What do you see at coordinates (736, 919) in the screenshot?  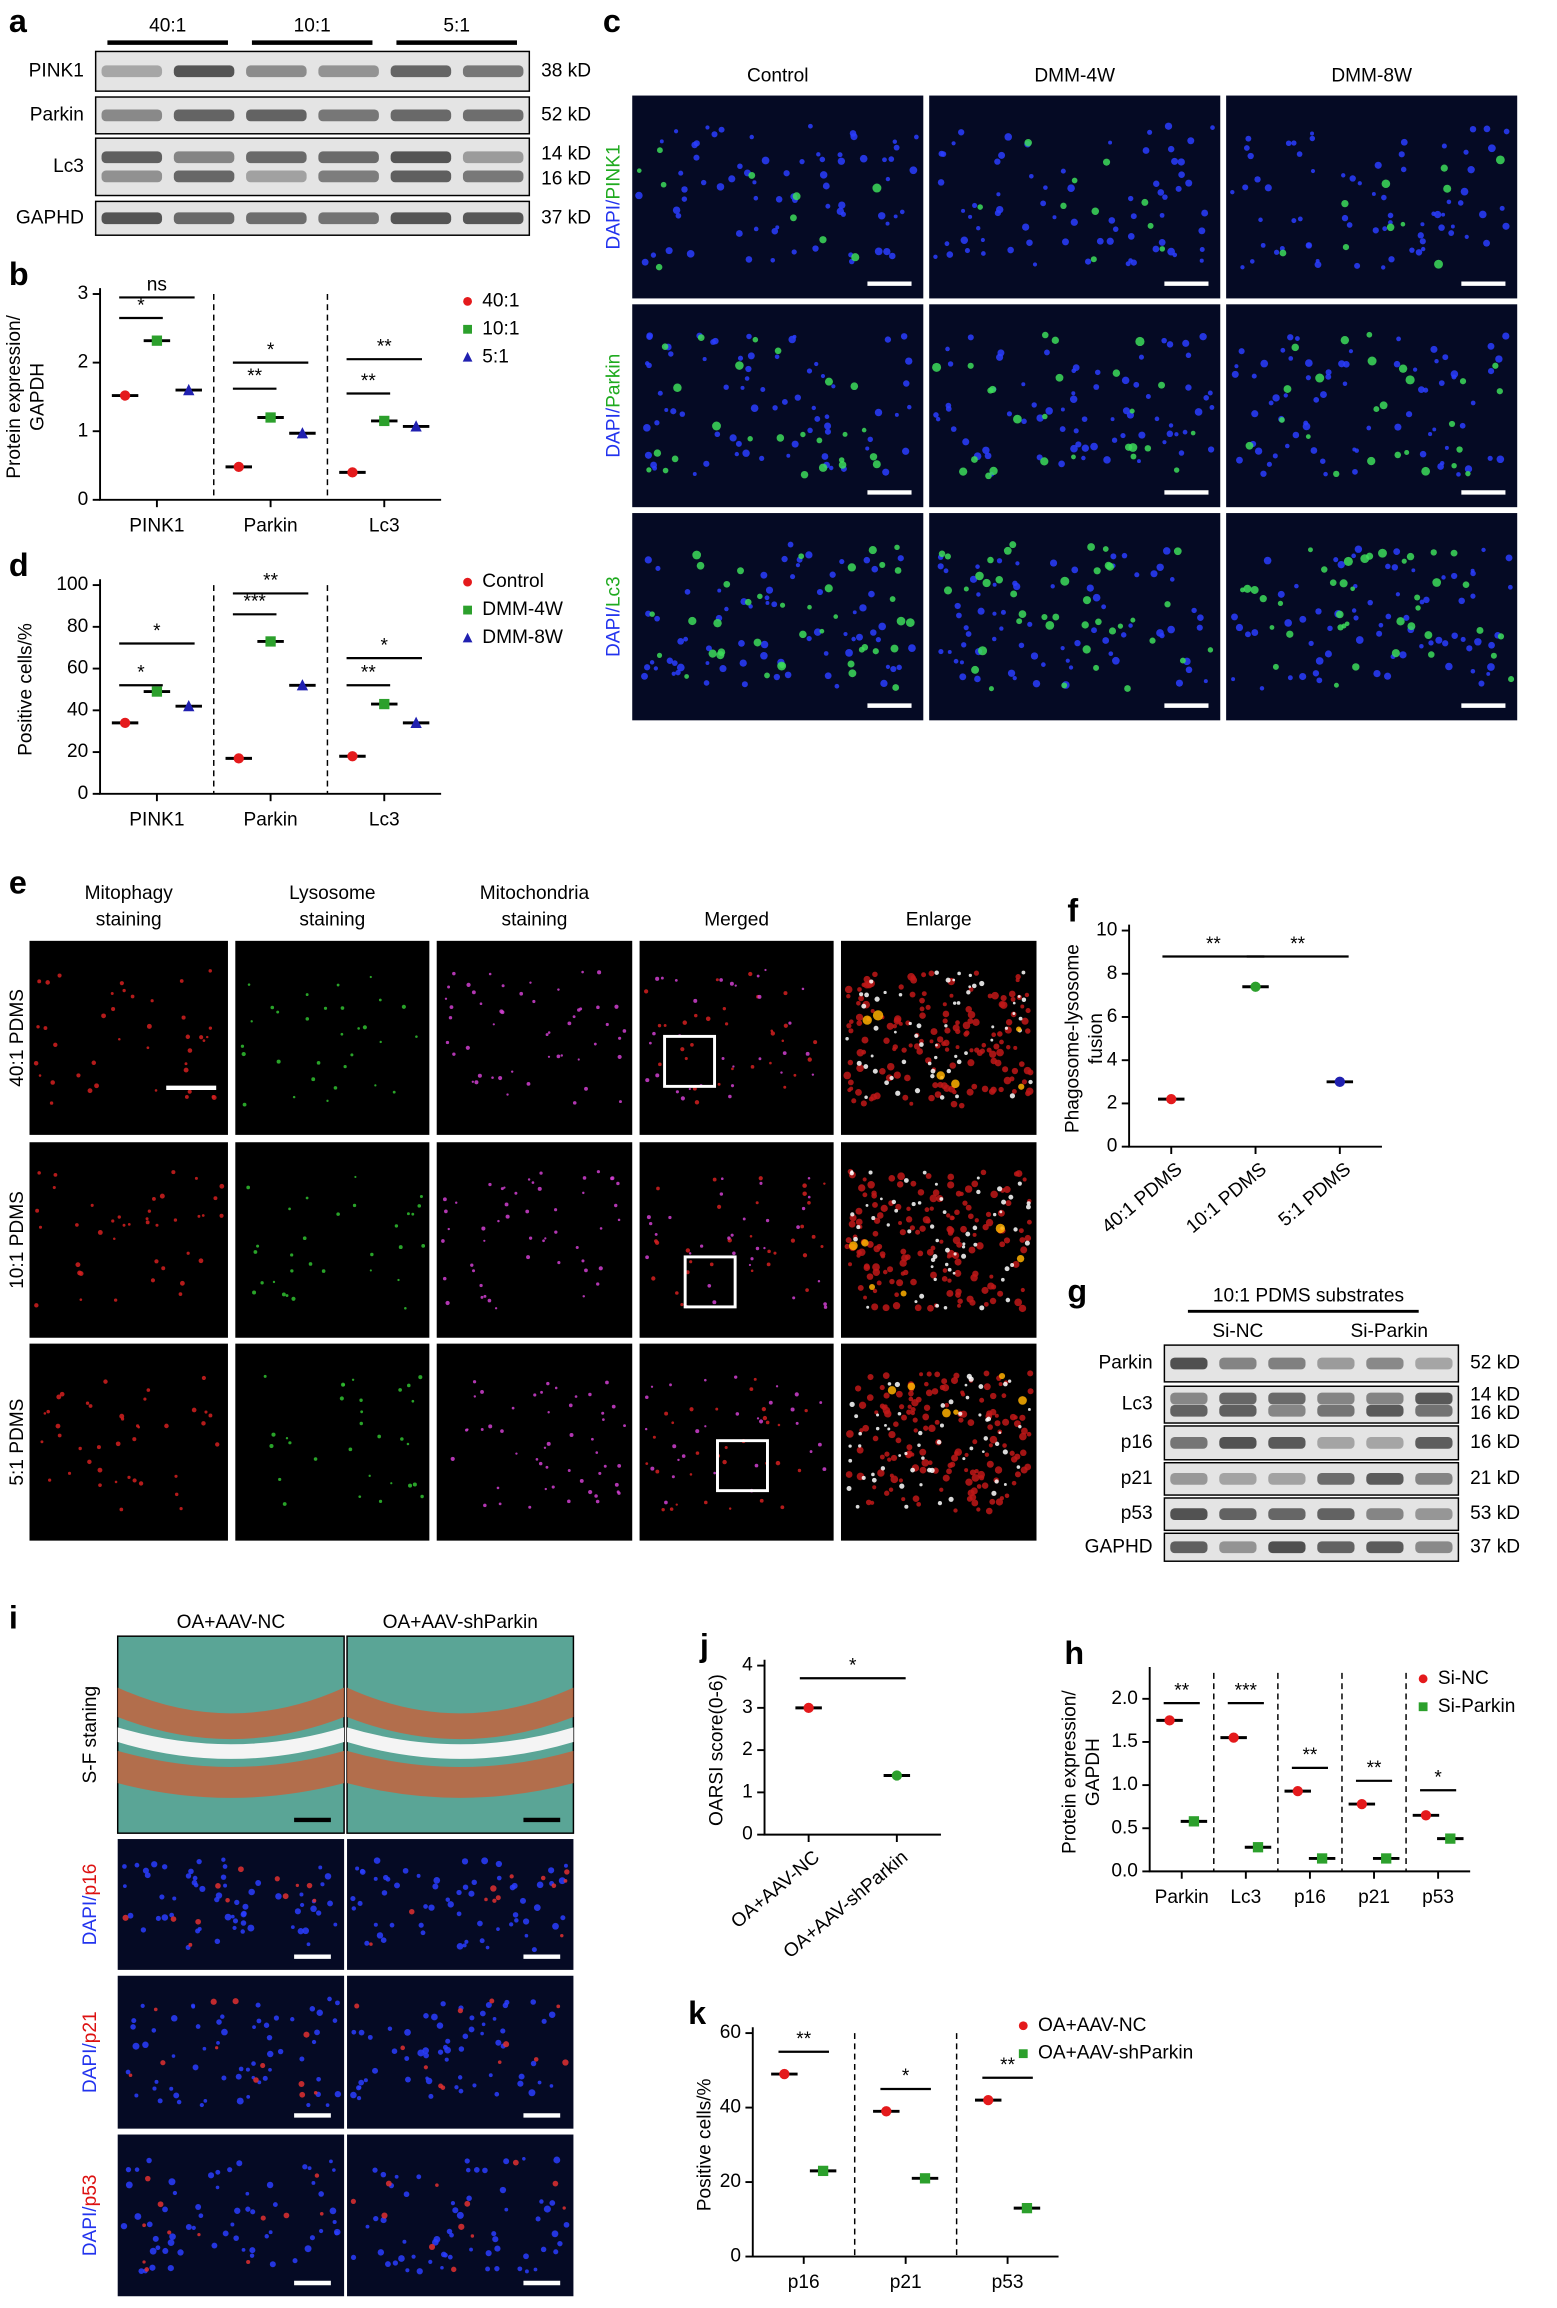 I see `column-label: Merged` at bounding box center [736, 919].